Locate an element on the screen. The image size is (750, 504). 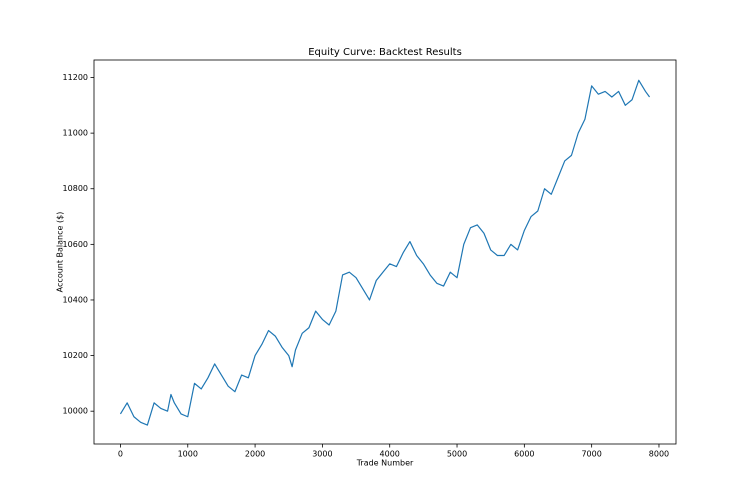
y-tick-label: 10400 is located at coordinates (75, 299).